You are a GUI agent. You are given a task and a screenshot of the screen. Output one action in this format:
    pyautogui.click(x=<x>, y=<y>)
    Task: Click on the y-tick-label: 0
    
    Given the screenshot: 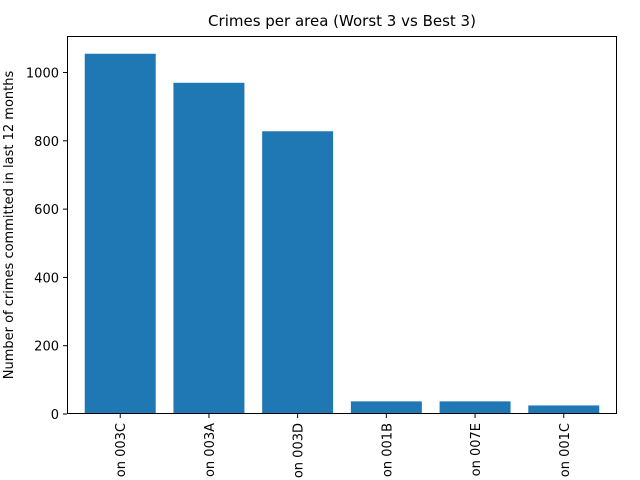 What is the action you would take?
    pyautogui.click(x=55, y=415)
    